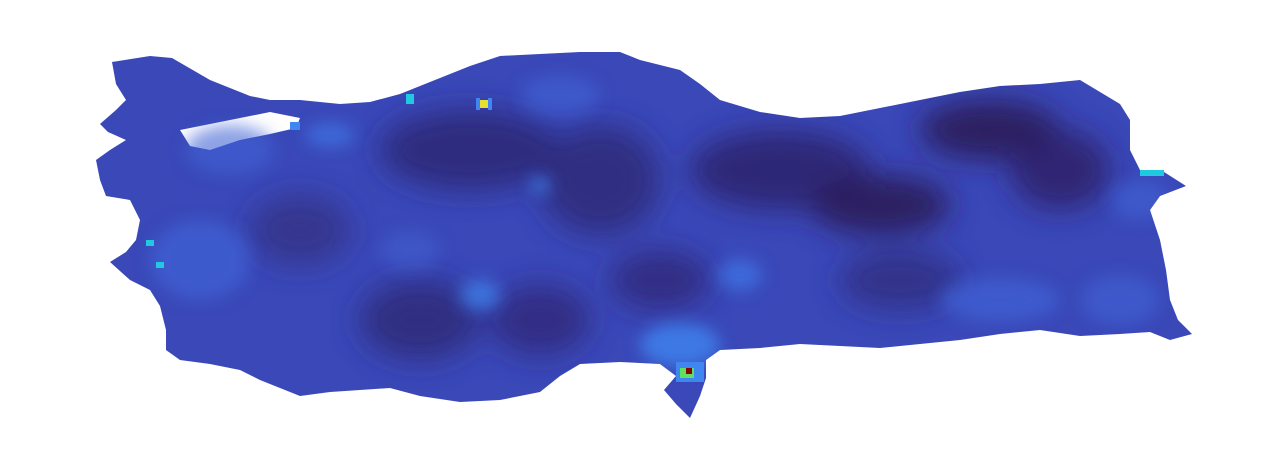 The image size is (1274, 466). I want to click on hotspot-northwest-coast, so click(410, 99).